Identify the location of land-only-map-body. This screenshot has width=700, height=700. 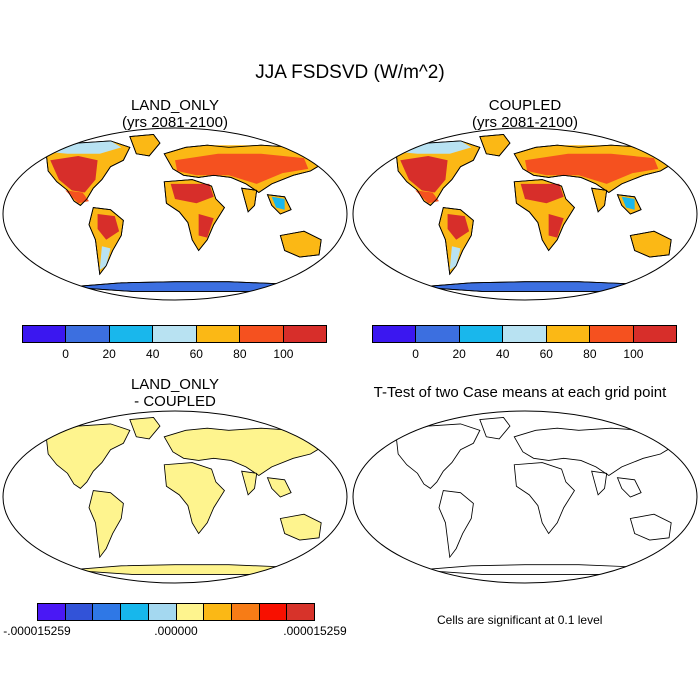
(175, 214).